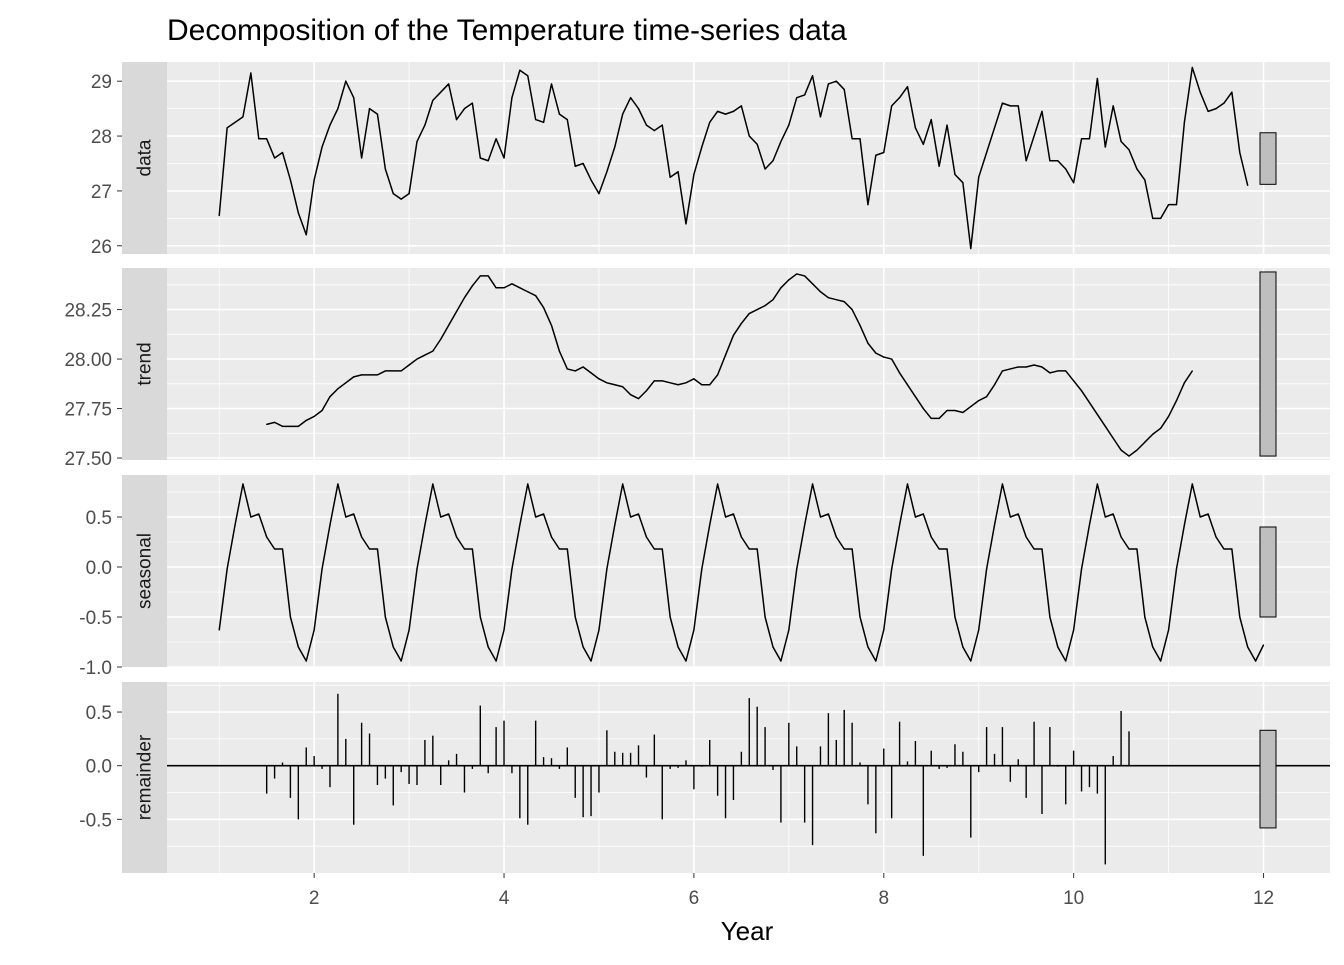 The height and width of the screenshot is (965, 1344). What do you see at coordinates (95, 820) in the screenshot?
I see `y-tick-label: -0.5` at bounding box center [95, 820].